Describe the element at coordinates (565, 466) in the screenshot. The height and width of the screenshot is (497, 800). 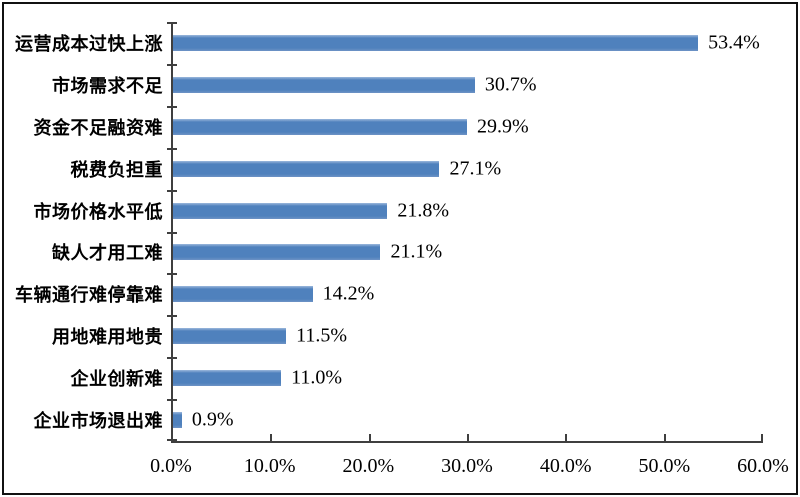
I see `x-axis-tick-label: 40.0%` at that location.